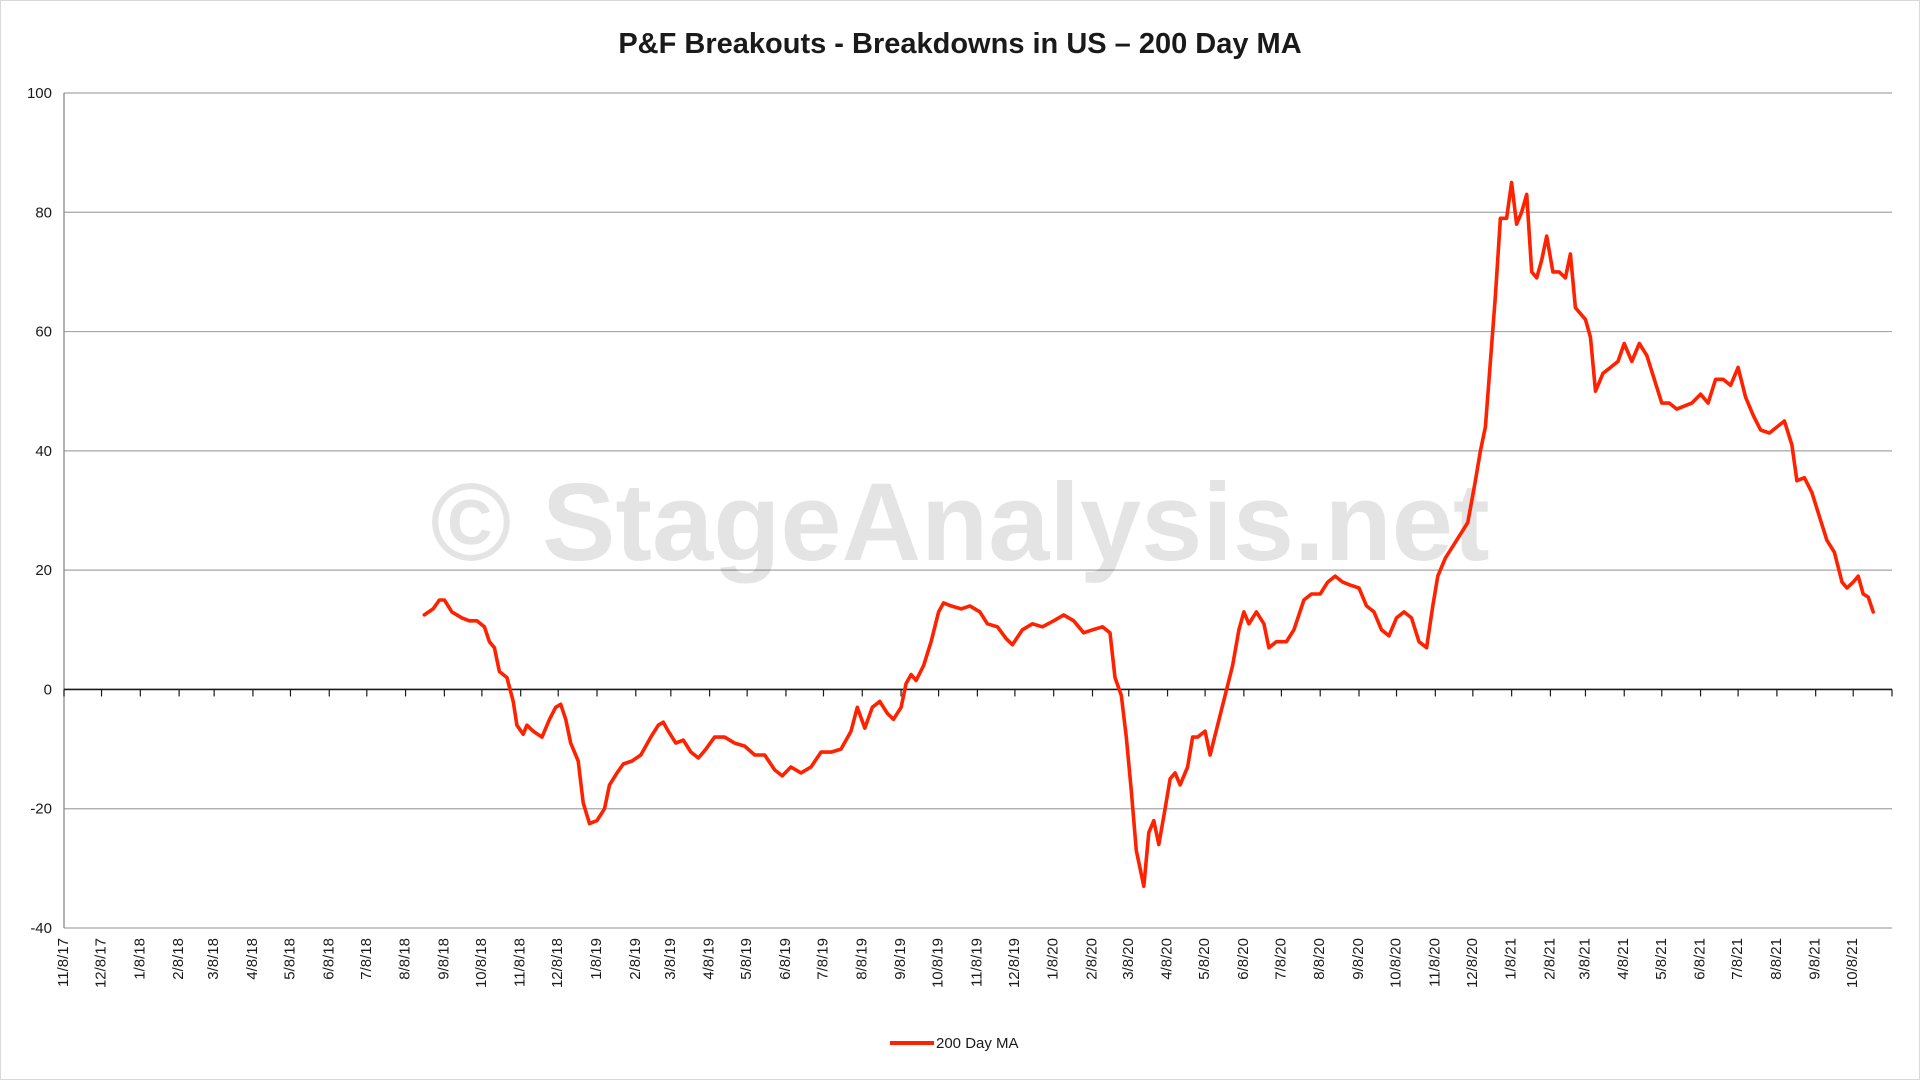 The height and width of the screenshot is (1080, 1920). What do you see at coordinates (596, 959) in the screenshot?
I see `x-tick-label: 1/8/19` at bounding box center [596, 959].